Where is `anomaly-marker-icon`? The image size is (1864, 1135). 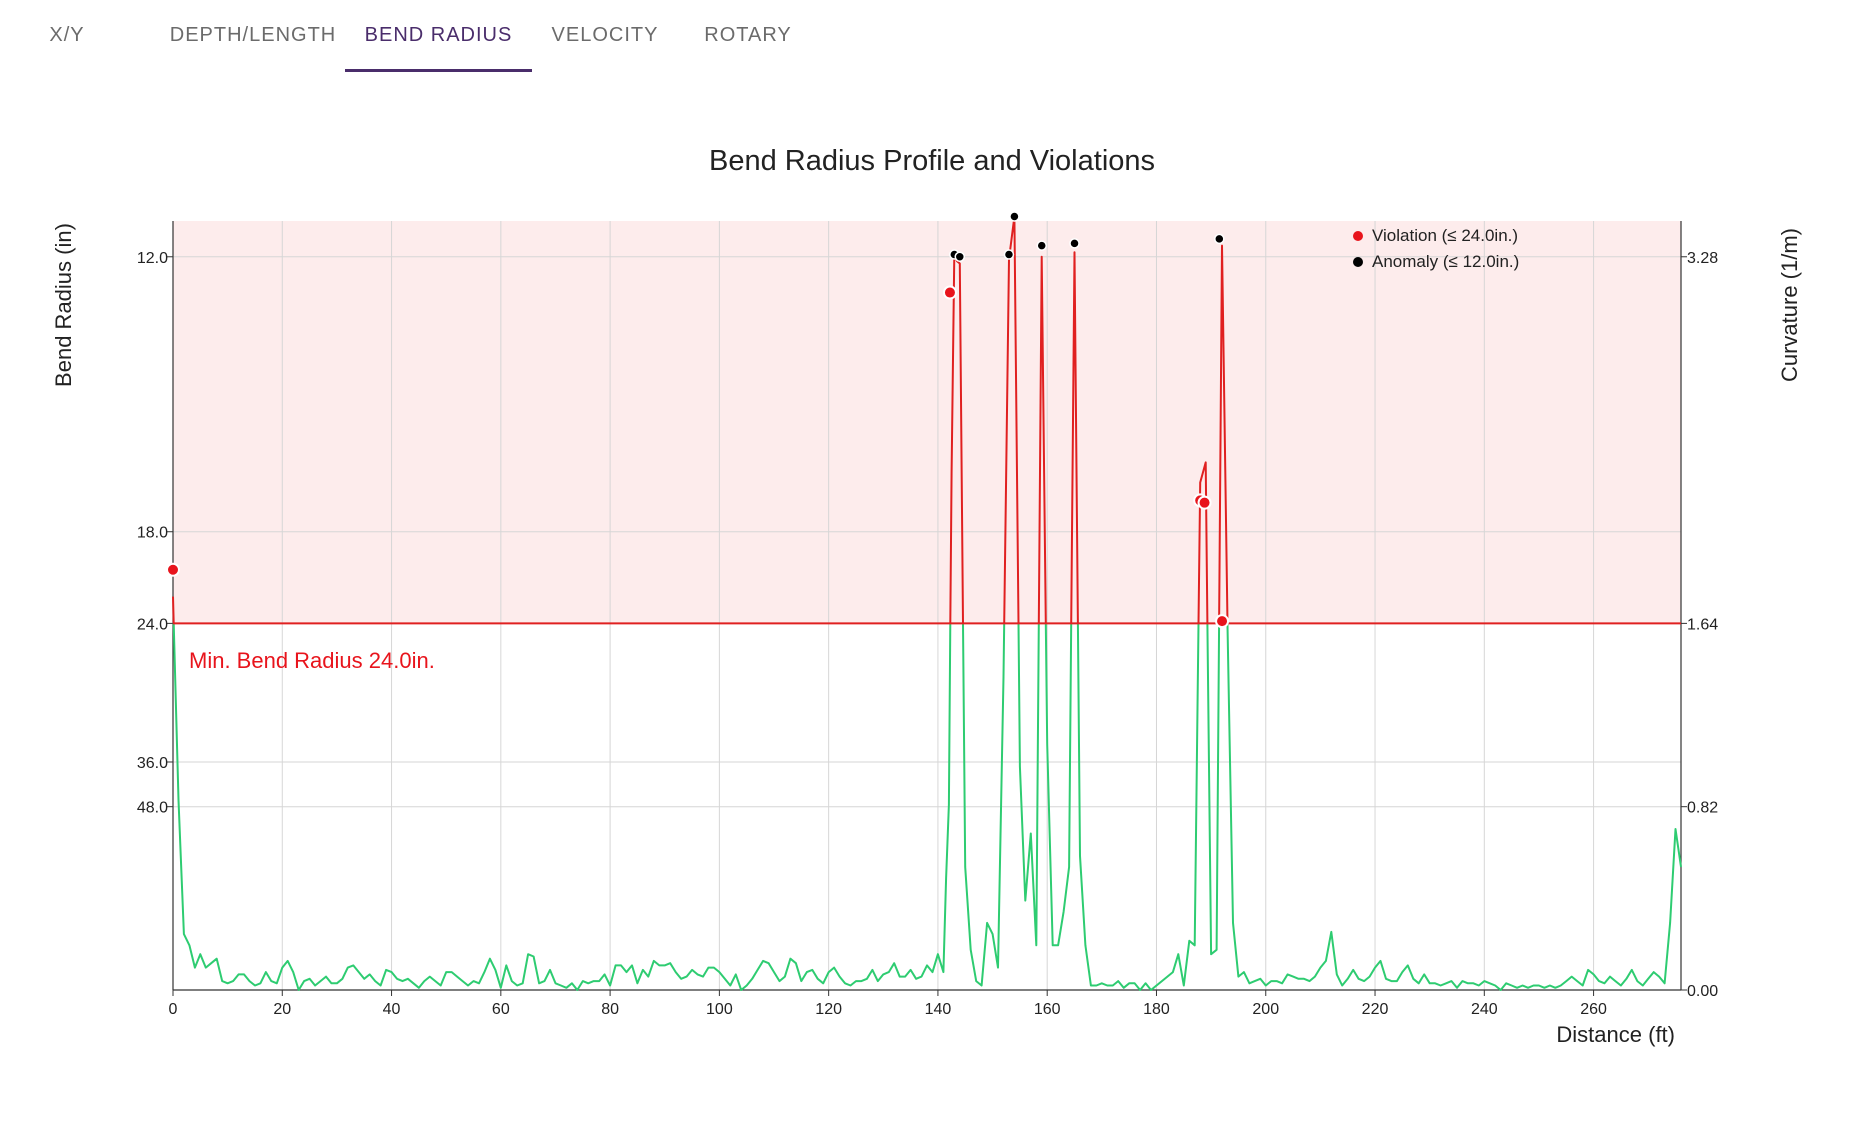 anomaly-marker-icon is located at coordinates (1358, 262).